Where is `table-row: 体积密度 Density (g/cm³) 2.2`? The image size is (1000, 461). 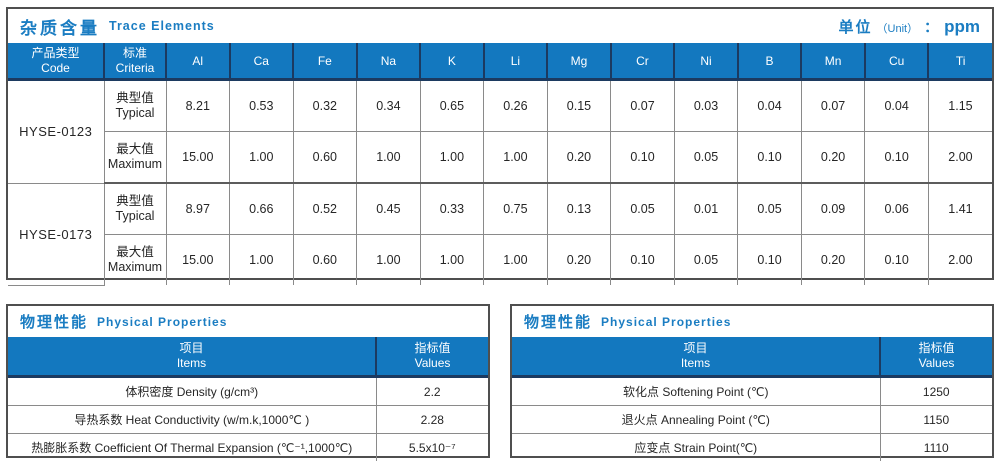 table-row: 体积密度 Density (g/cm³) 2.2 is located at coordinates (248, 391).